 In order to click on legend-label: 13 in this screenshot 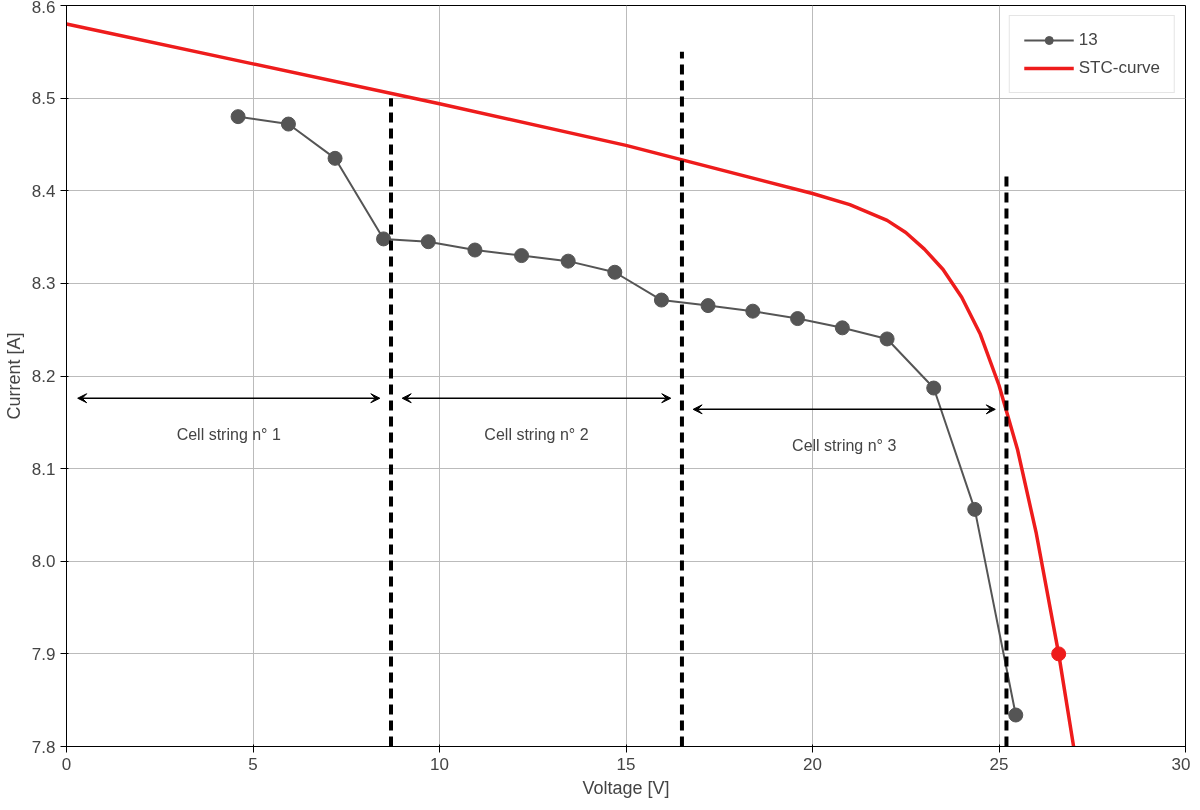, I will do `click(1088, 40)`.